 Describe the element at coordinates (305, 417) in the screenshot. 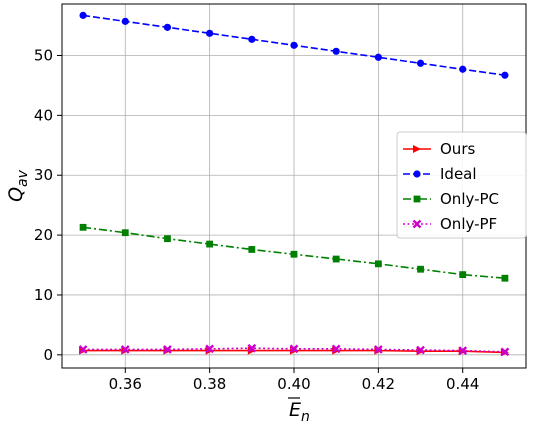

I see `x-axis-label-sub: n` at that location.